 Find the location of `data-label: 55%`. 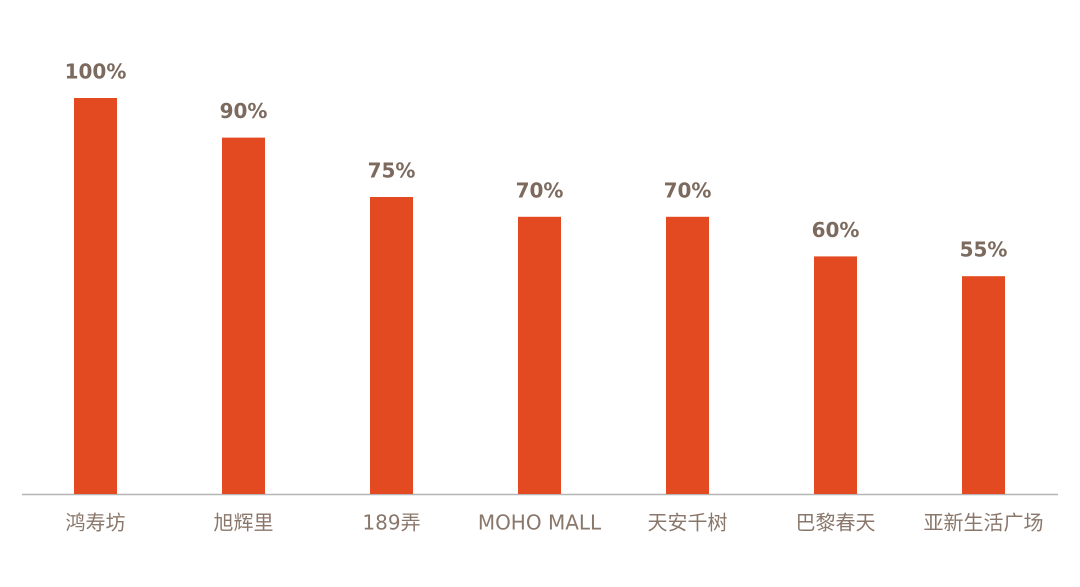

data-label: 55% is located at coordinates (984, 250).